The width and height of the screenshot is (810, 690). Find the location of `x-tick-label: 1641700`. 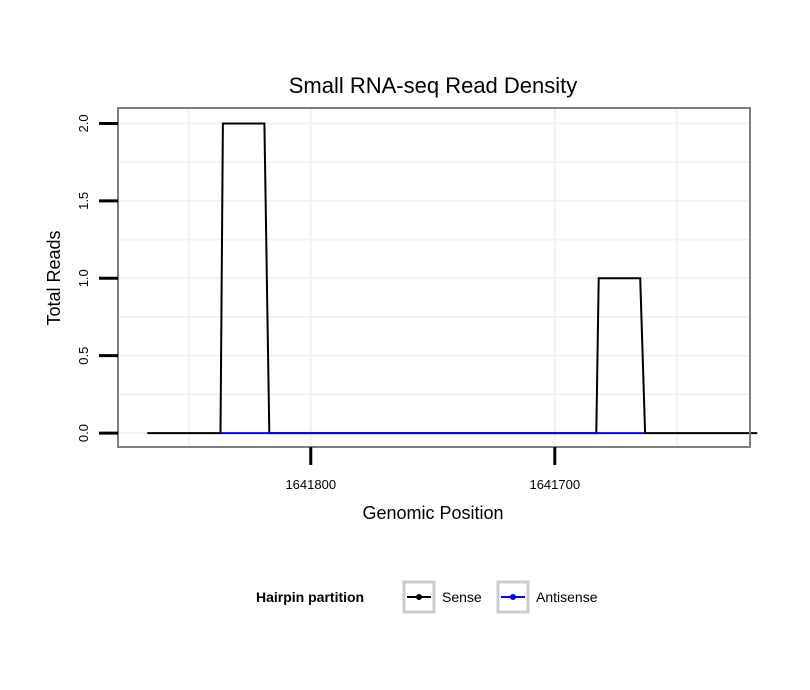

x-tick-label: 1641700 is located at coordinates (554, 484).